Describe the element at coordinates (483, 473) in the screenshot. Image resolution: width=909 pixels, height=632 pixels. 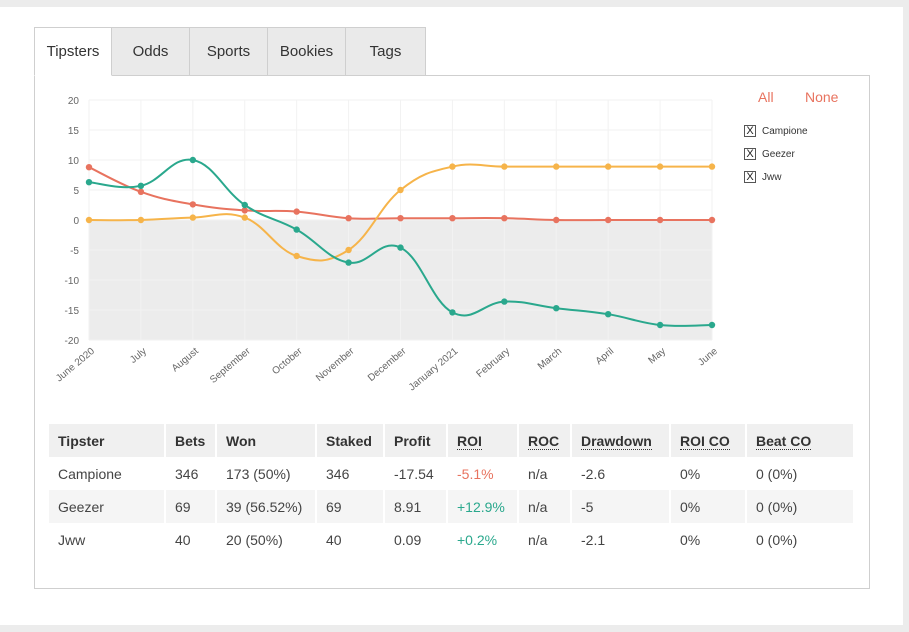
I see `cell-roi: -5.1%` at that location.